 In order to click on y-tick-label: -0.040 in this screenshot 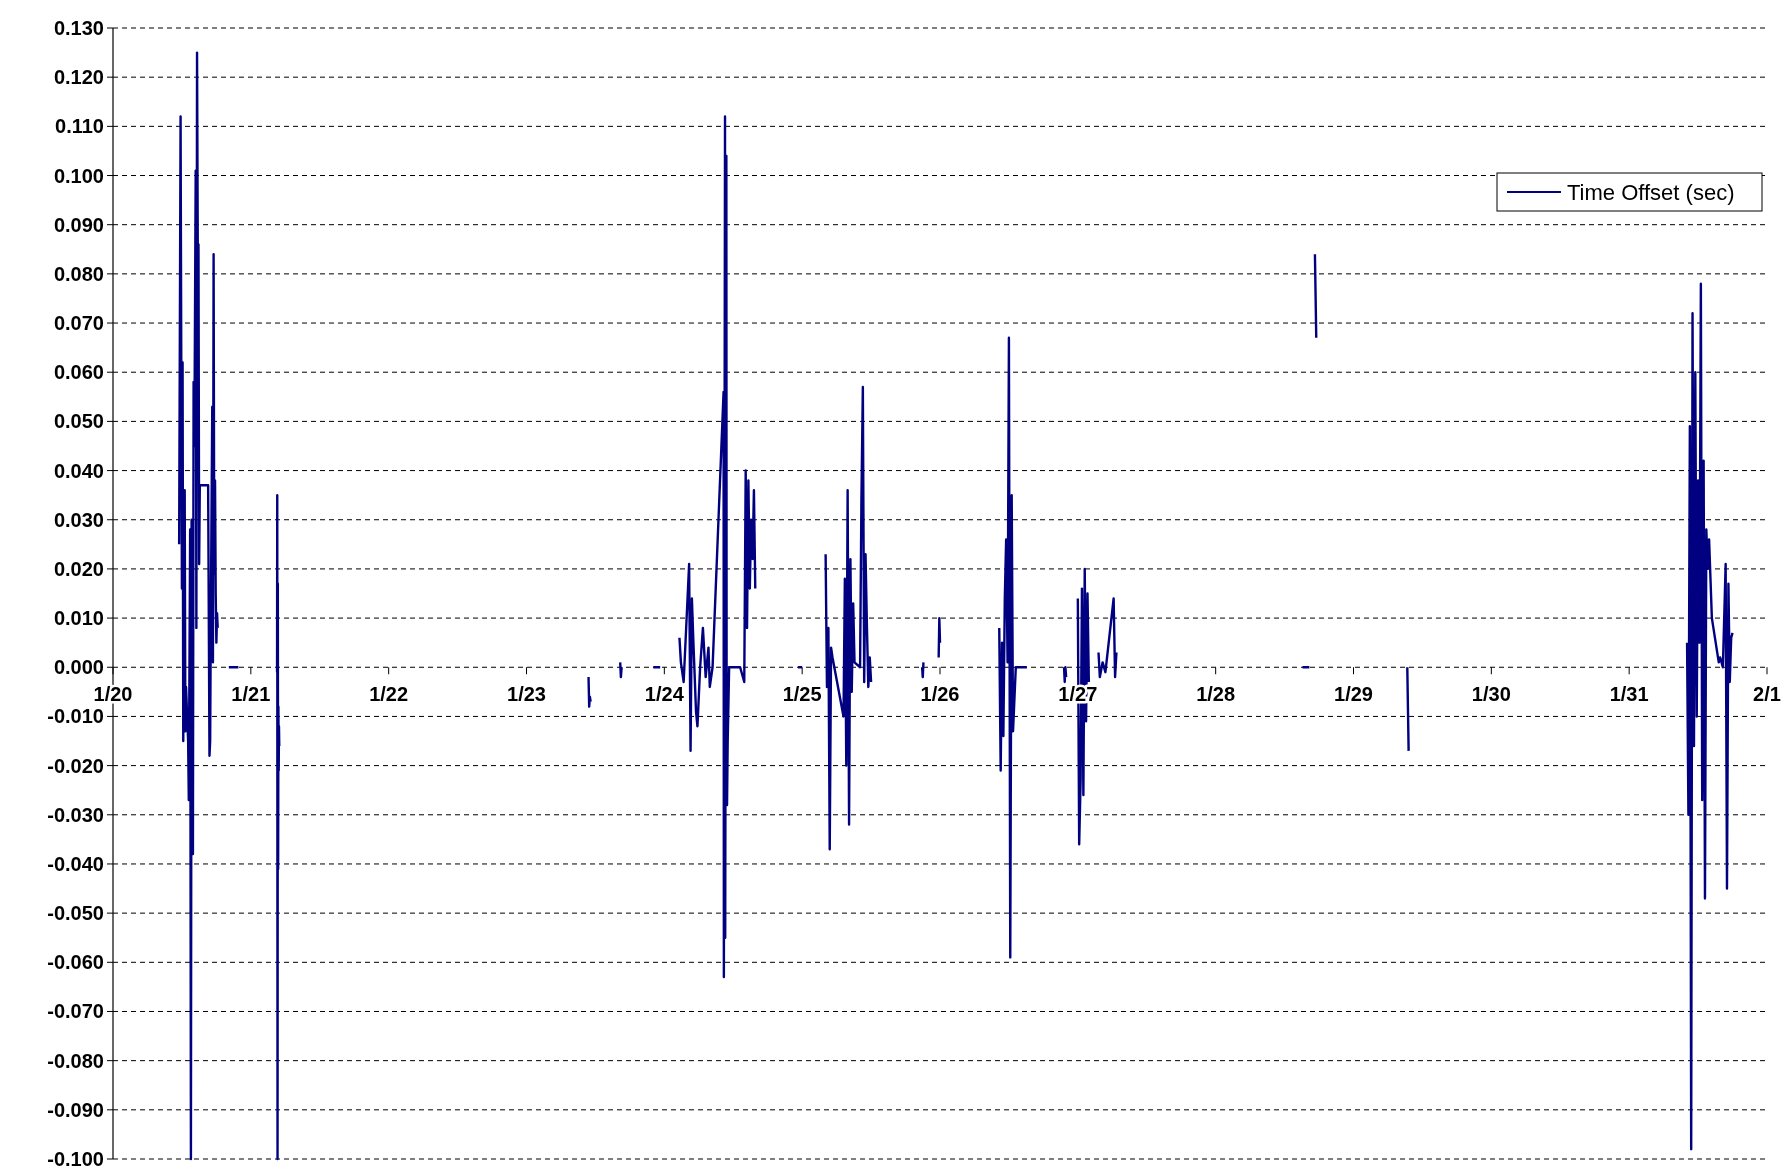, I will do `click(75, 863)`.